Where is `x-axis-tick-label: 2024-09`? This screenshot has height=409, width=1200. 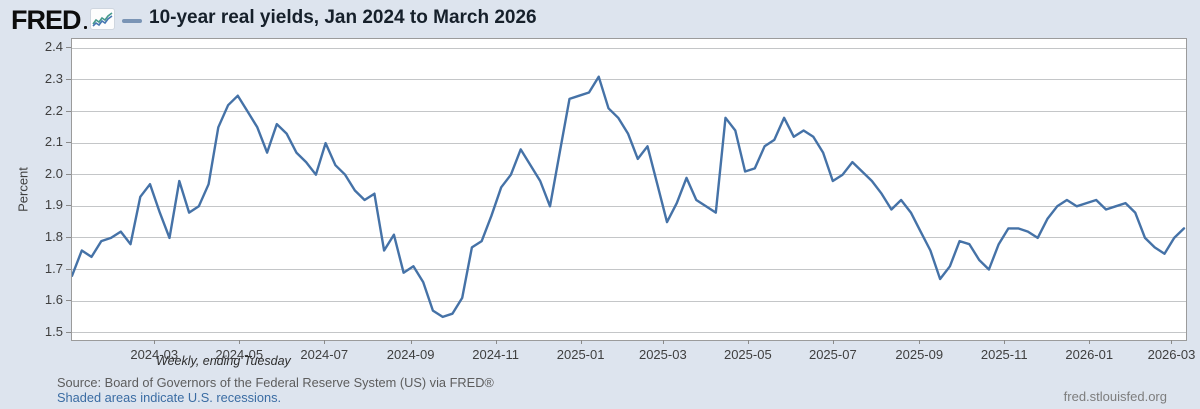
x-axis-tick-label: 2024-09 is located at coordinates (410, 354).